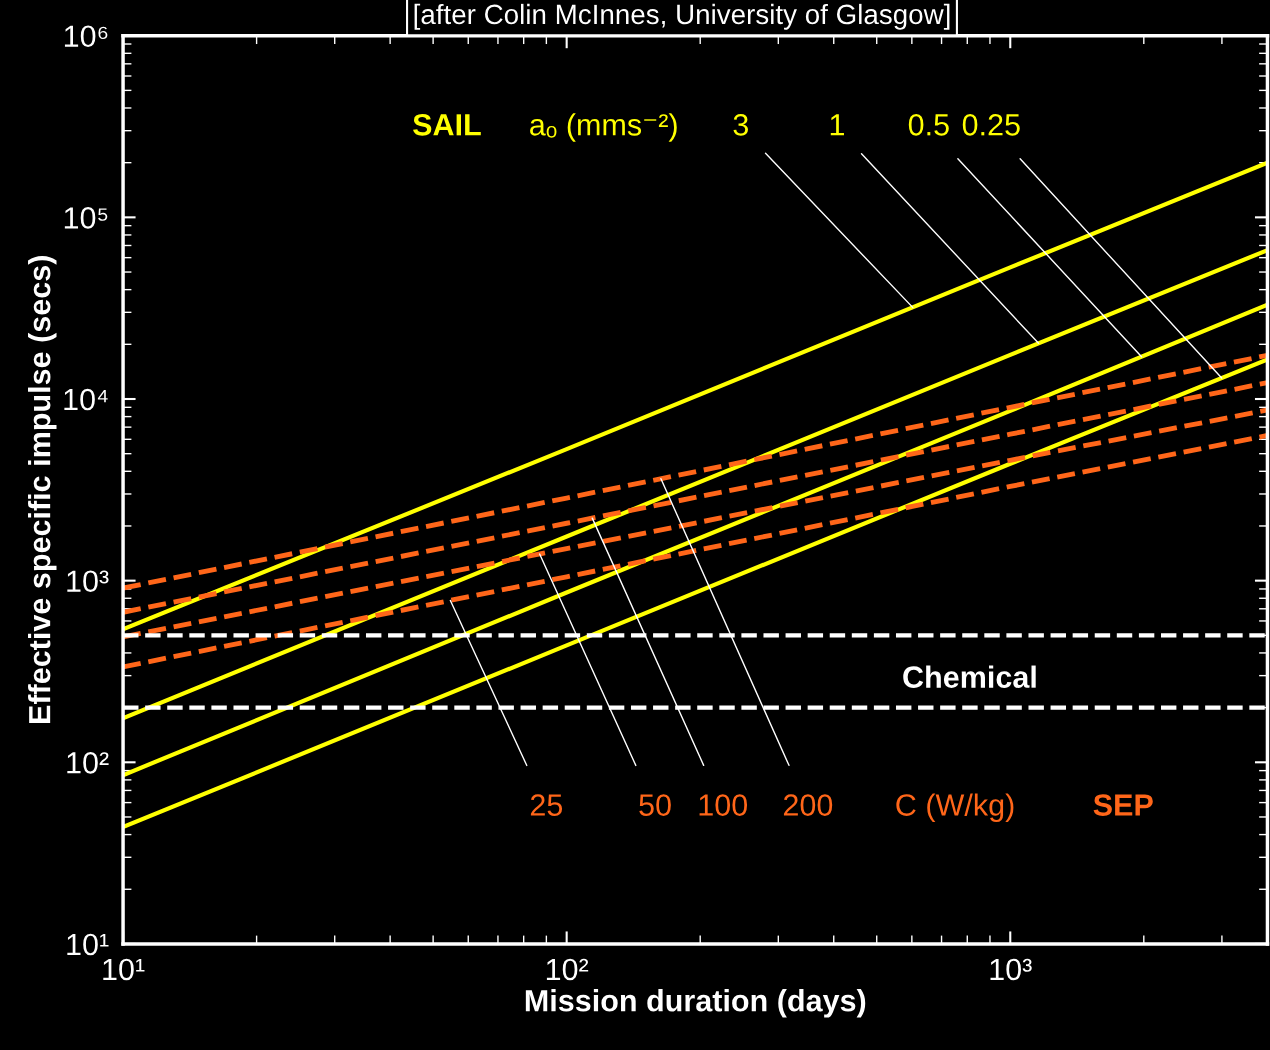 This screenshot has width=1270, height=1050. Describe the element at coordinates (42, 489) in the screenshot. I see `y-axis-title: Effective specific impulse (secs)` at that location.